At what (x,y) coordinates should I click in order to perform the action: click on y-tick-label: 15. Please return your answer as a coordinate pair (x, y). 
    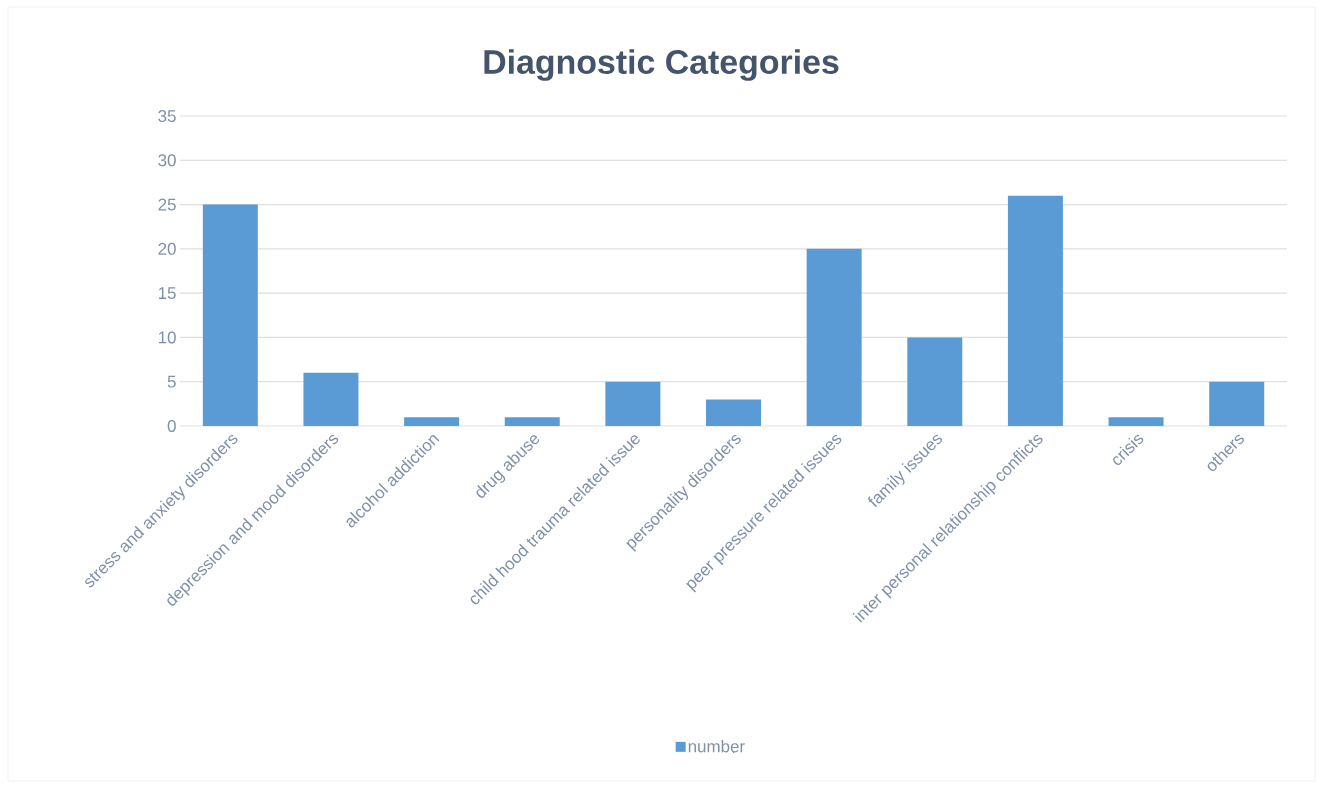
    Looking at the image, I should click on (167, 293).